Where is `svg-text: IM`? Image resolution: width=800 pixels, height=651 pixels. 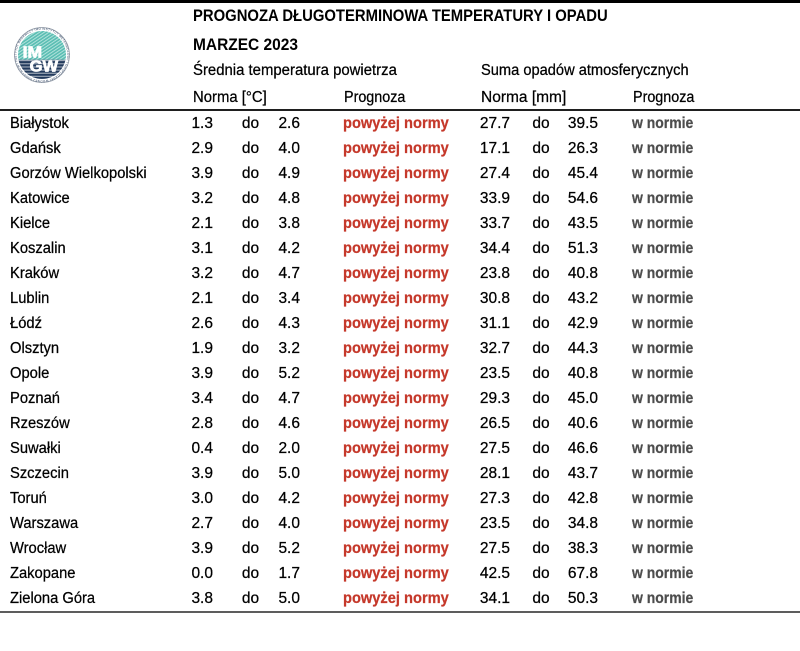
svg-text: IM is located at coordinates (31, 53).